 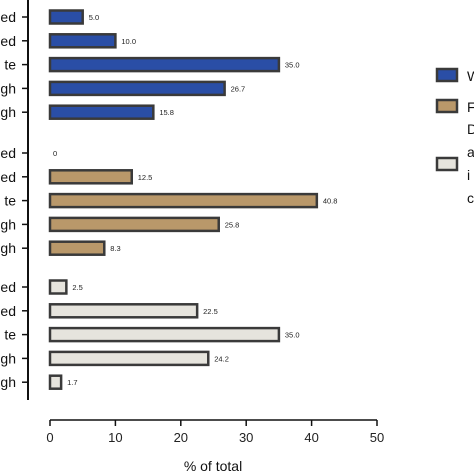 I want to click on legend-label: D, so click(x=470, y=129).